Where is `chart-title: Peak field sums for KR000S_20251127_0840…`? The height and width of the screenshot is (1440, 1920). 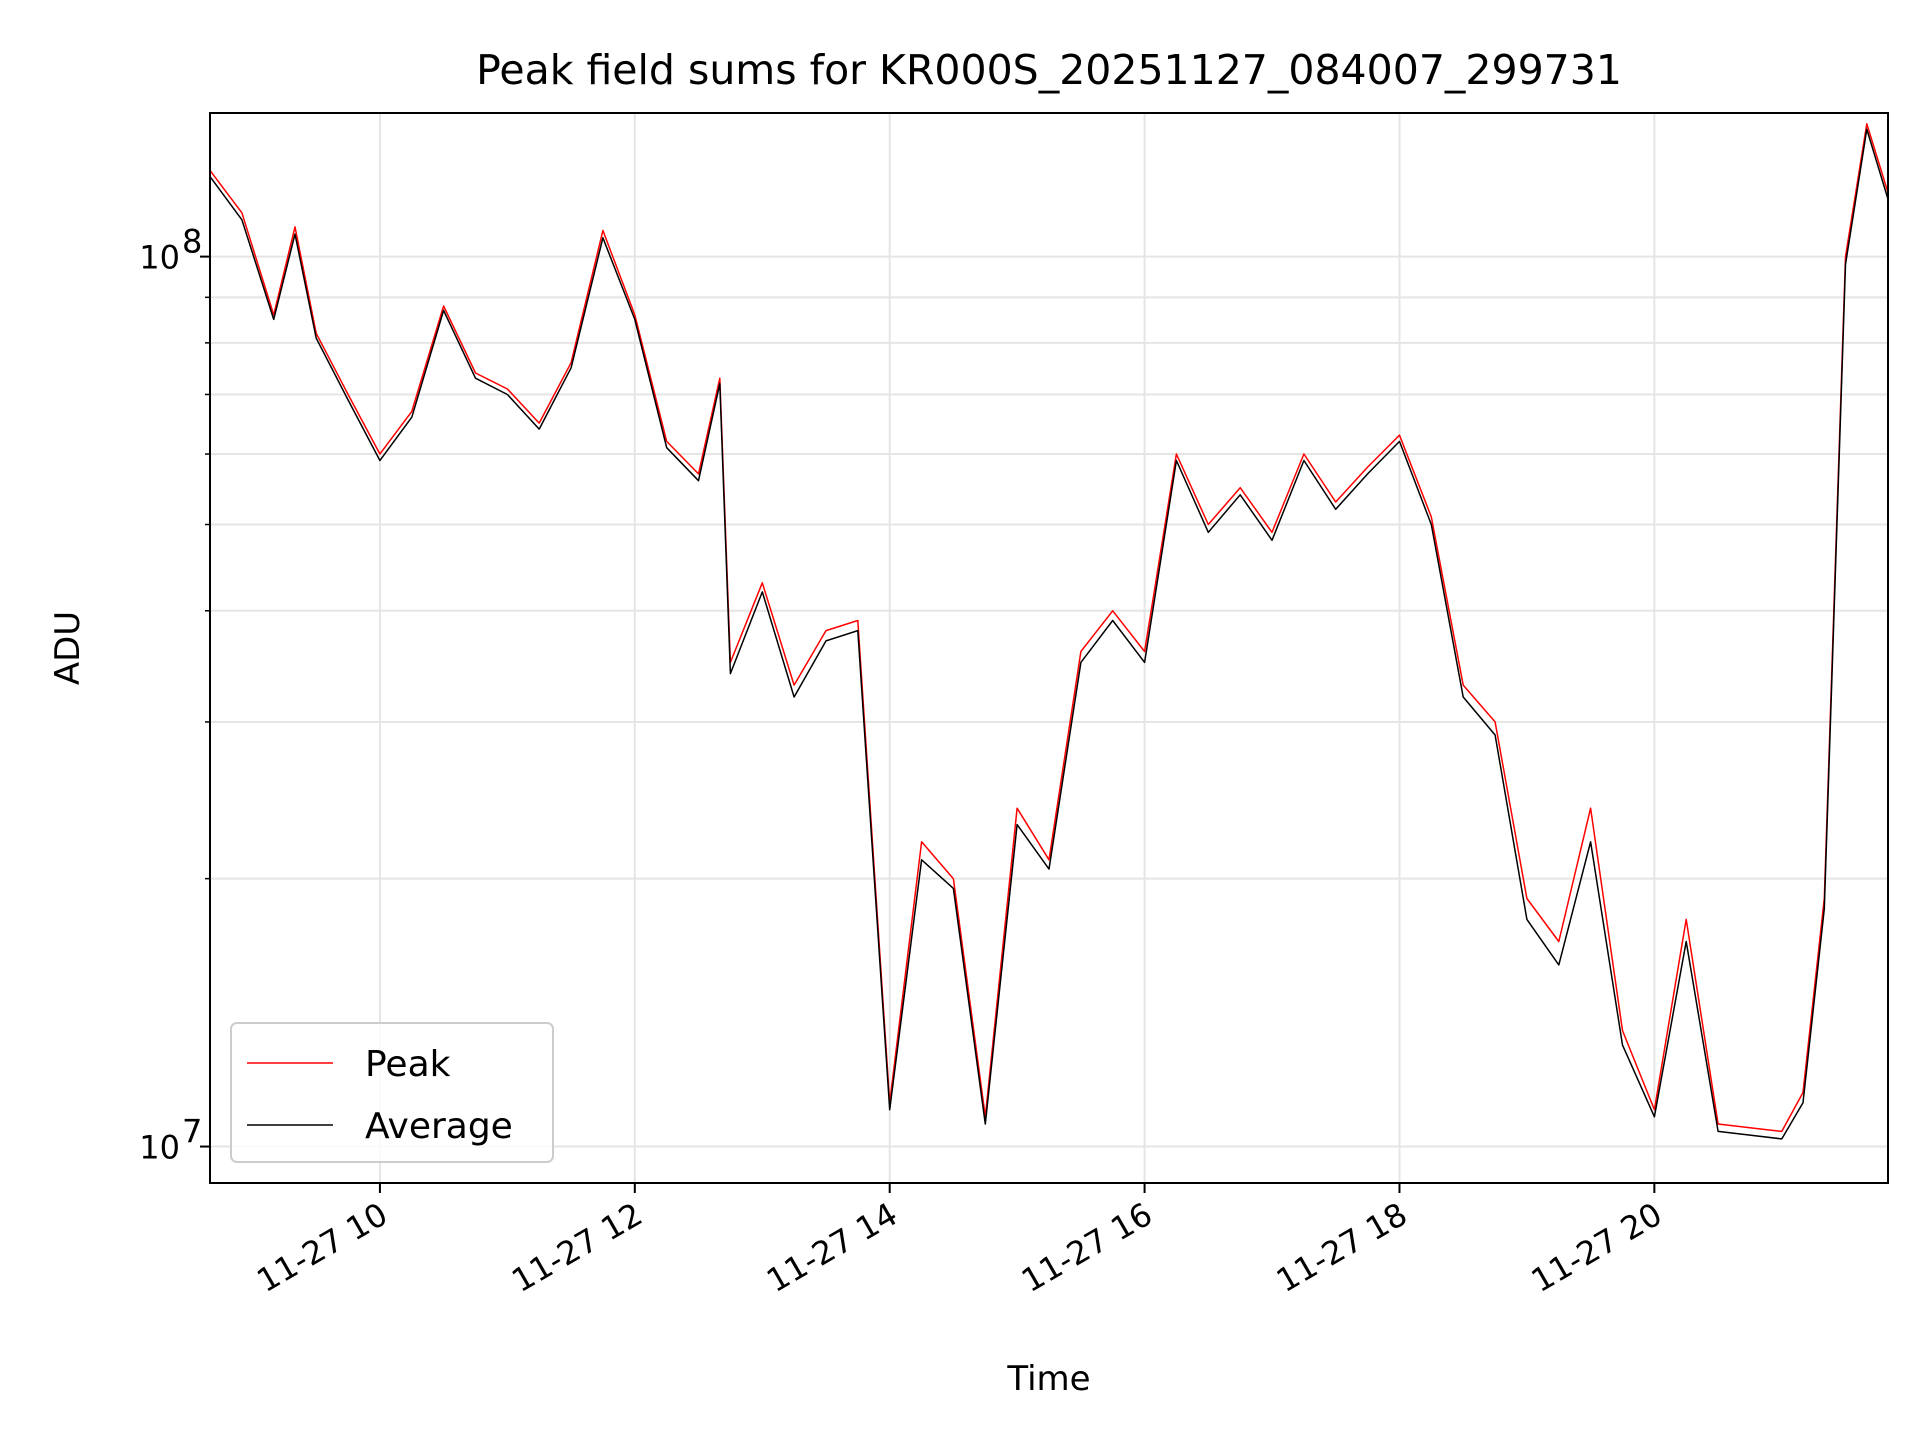 chart-title: Peak field sums for KR000S_20251127_0840… is located at coordinates (1049, 70).